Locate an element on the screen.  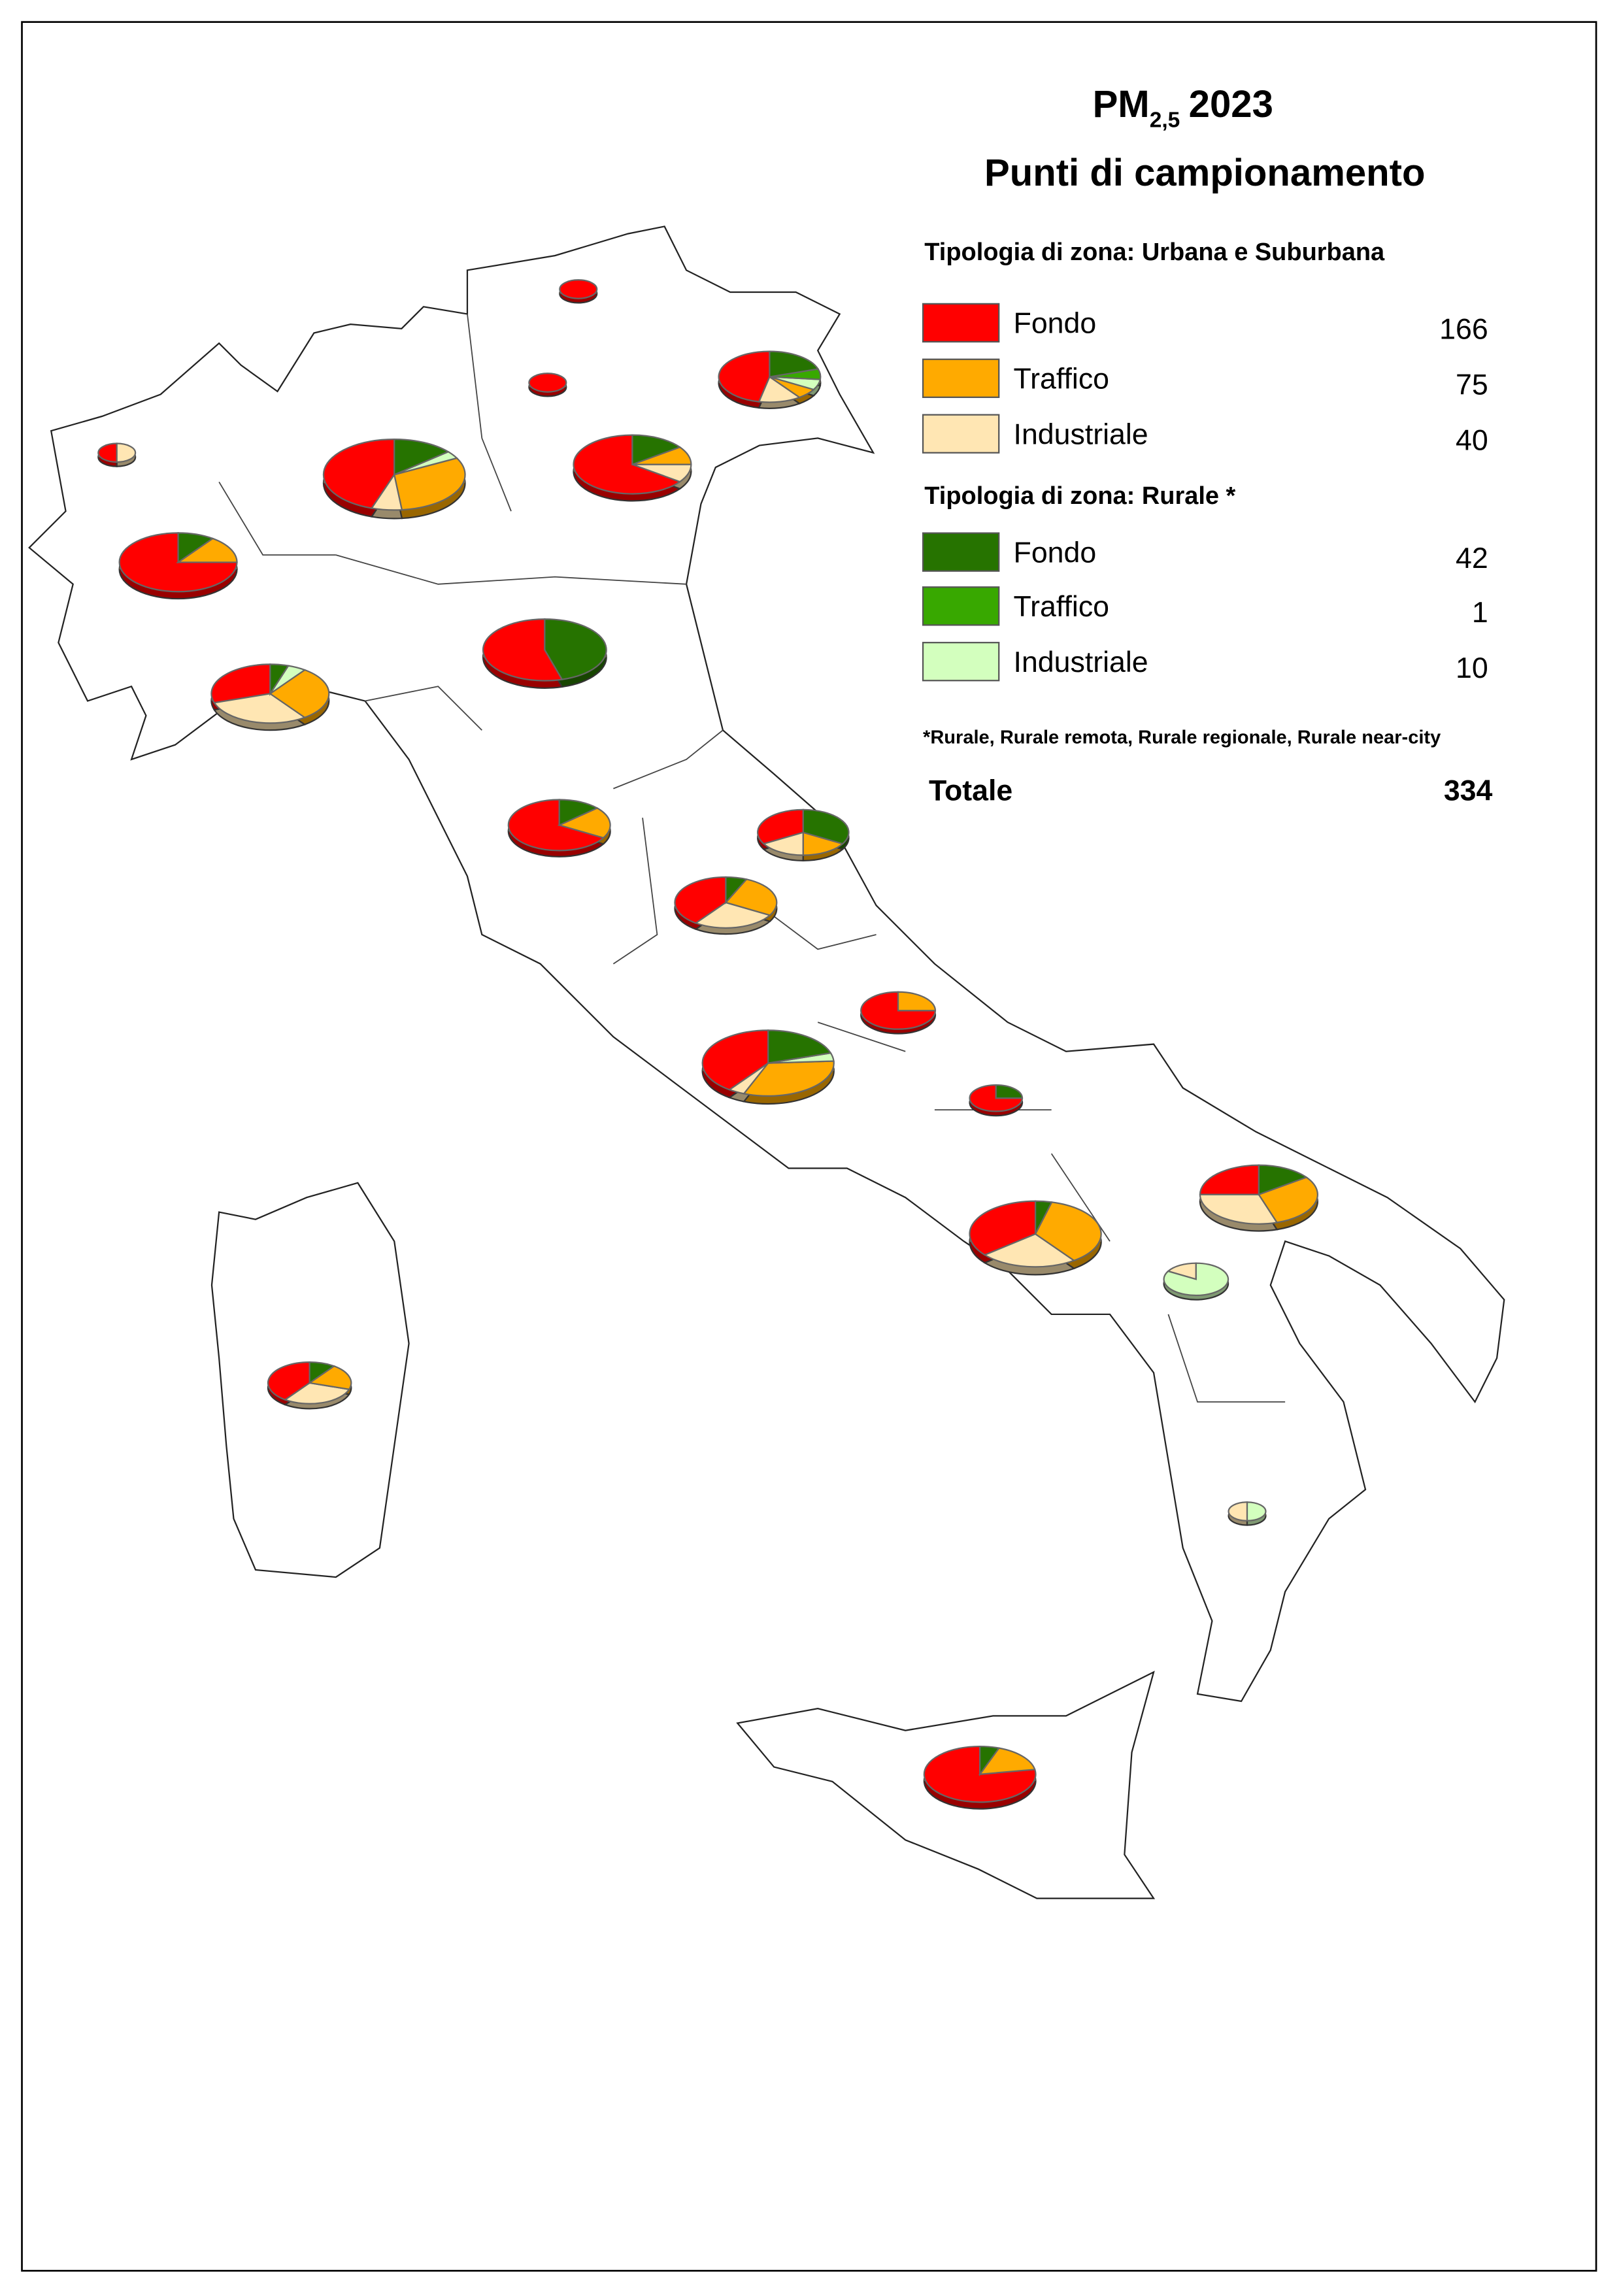
legend-count: 166 is located at coordinates (1464, 329).